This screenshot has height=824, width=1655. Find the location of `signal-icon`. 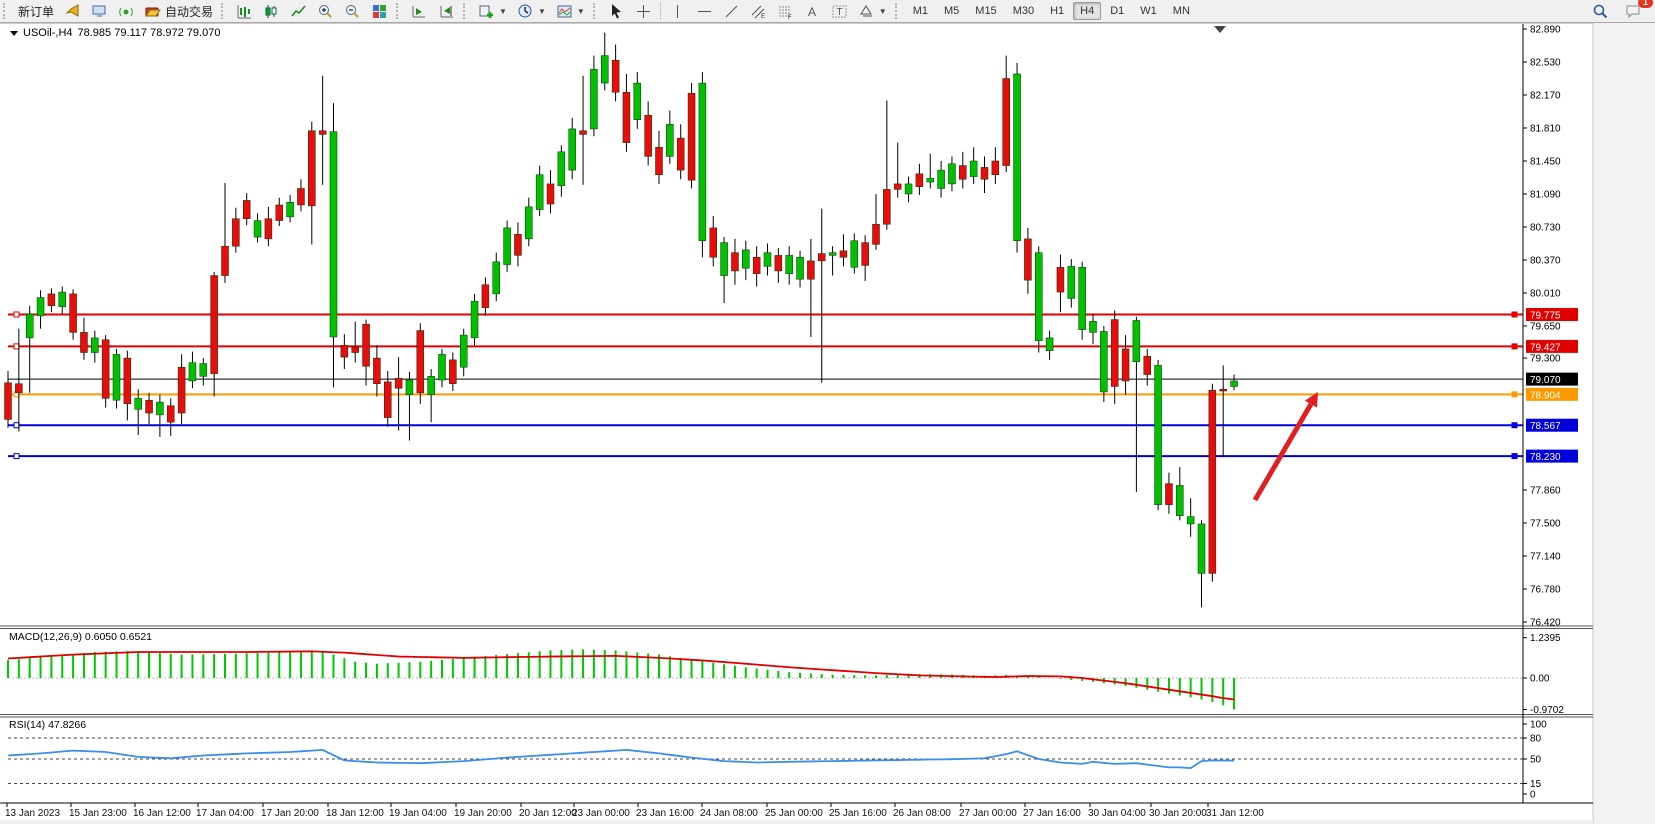

signal-icon is located at coordinates (126, 11).